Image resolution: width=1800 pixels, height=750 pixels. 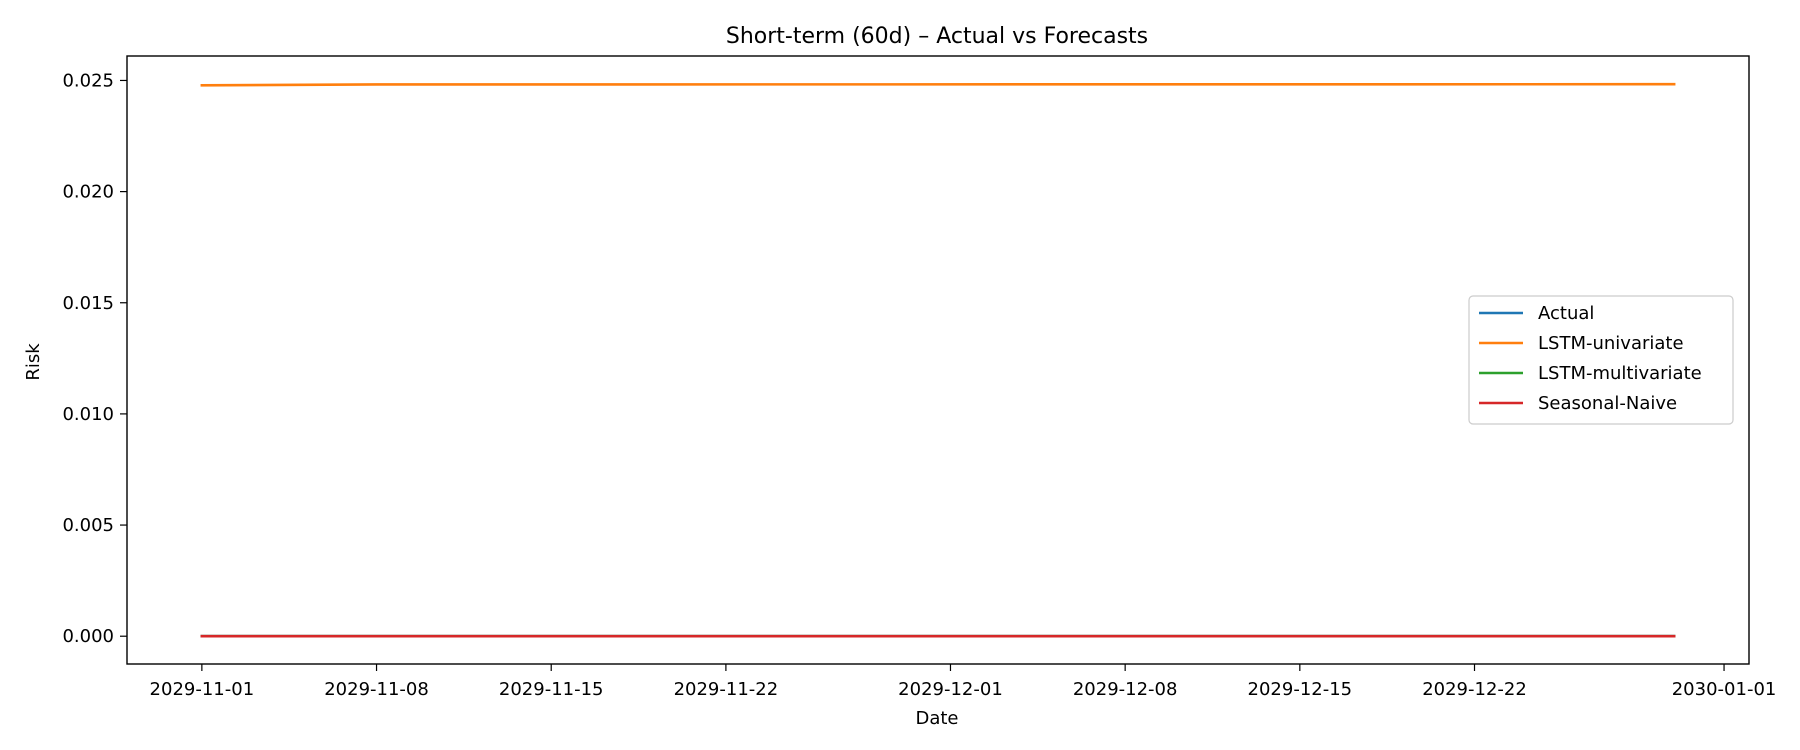 What do you see at coordinates (88, 192) in the screenshot?
I see `y-tick-label: 0.020` at bounding box center [88, 192].